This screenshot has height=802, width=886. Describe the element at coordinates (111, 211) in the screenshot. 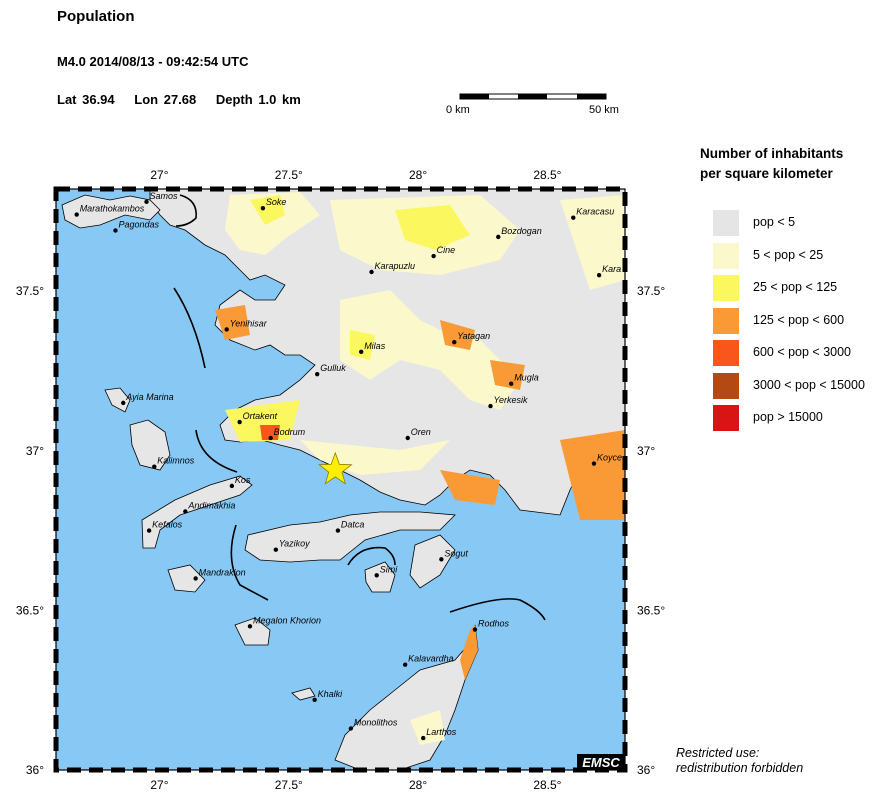

I see `samos-island` at that location.